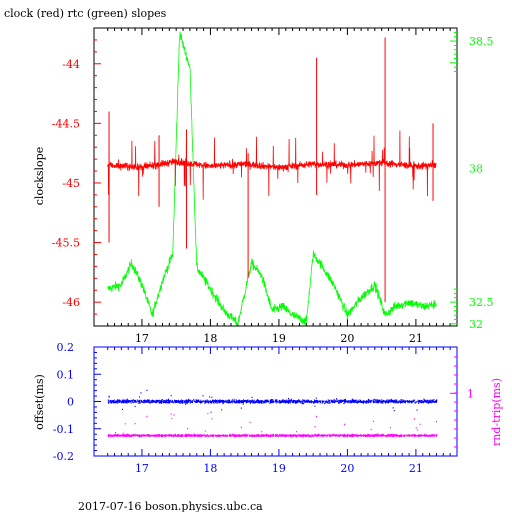 This screenshot has width=512, height=512. Describe the element at coordinates (170, 506) in the screenshot. I see `footer-text: 2017-07-16 boson.physics.ubc.ca` at that location.